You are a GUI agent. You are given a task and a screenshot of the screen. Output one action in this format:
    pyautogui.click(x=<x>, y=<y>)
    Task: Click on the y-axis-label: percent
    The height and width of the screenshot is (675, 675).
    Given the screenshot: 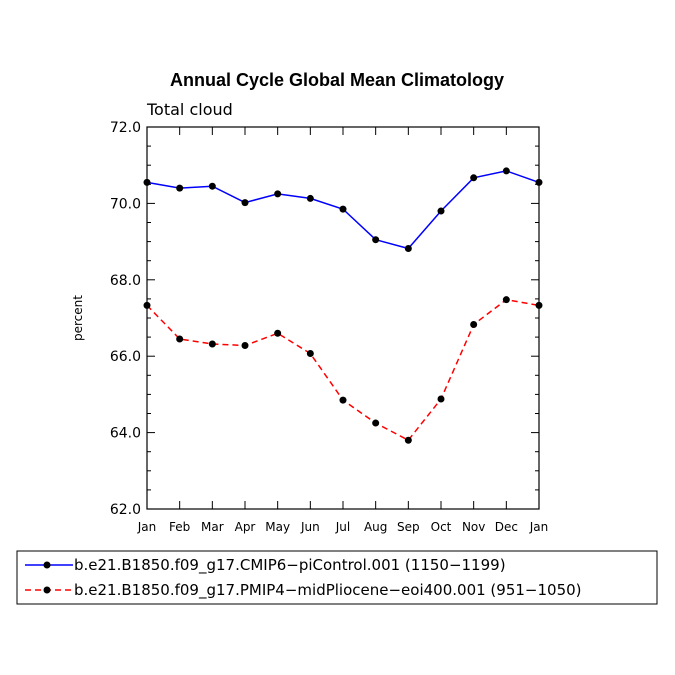 What is the action you would take?
    pyautogui.click(x=78, y=318)
    